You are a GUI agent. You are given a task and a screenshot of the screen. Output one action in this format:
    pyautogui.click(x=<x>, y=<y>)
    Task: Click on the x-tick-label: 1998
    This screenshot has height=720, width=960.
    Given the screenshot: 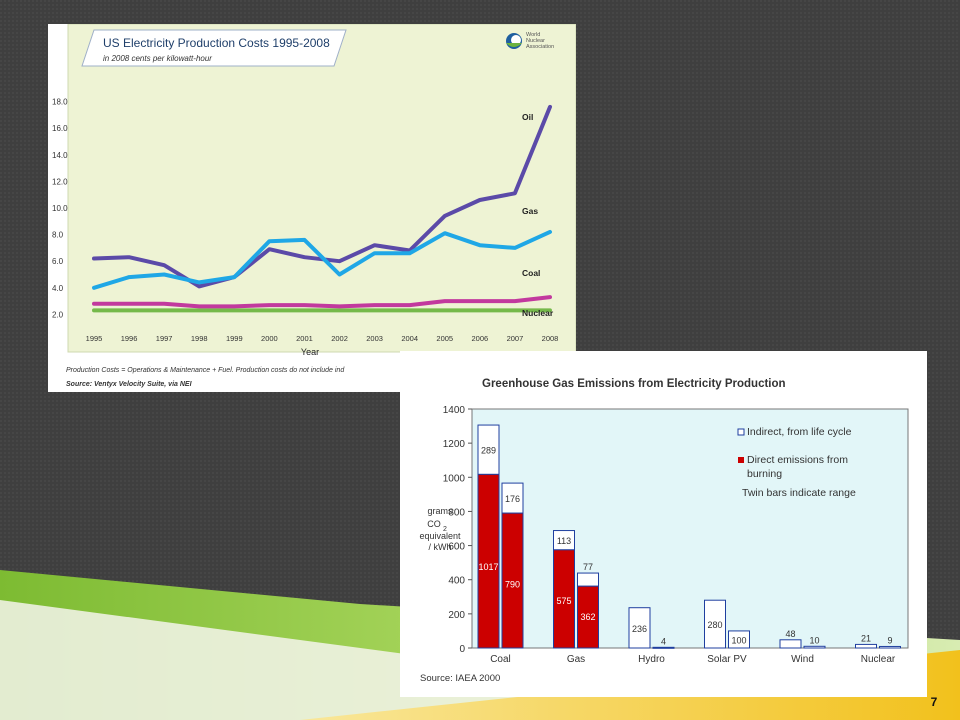 What is the action you would take?
    pyautogui.click(x=199, y=338)
    